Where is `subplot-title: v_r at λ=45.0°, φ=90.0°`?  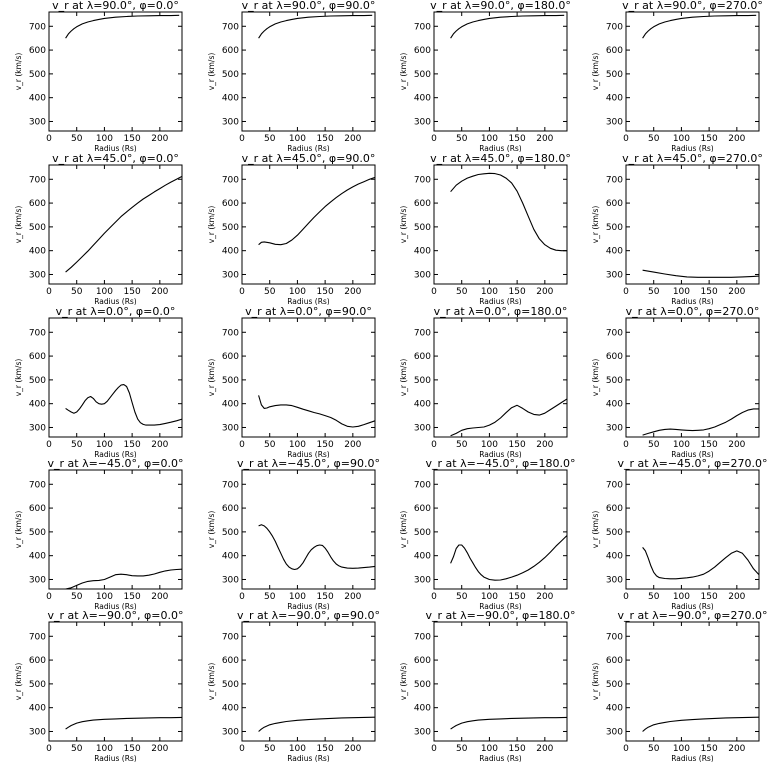
subplot-title: v_r at λ=45.0°, φ=90.0° is located at coordinates (309, 159).